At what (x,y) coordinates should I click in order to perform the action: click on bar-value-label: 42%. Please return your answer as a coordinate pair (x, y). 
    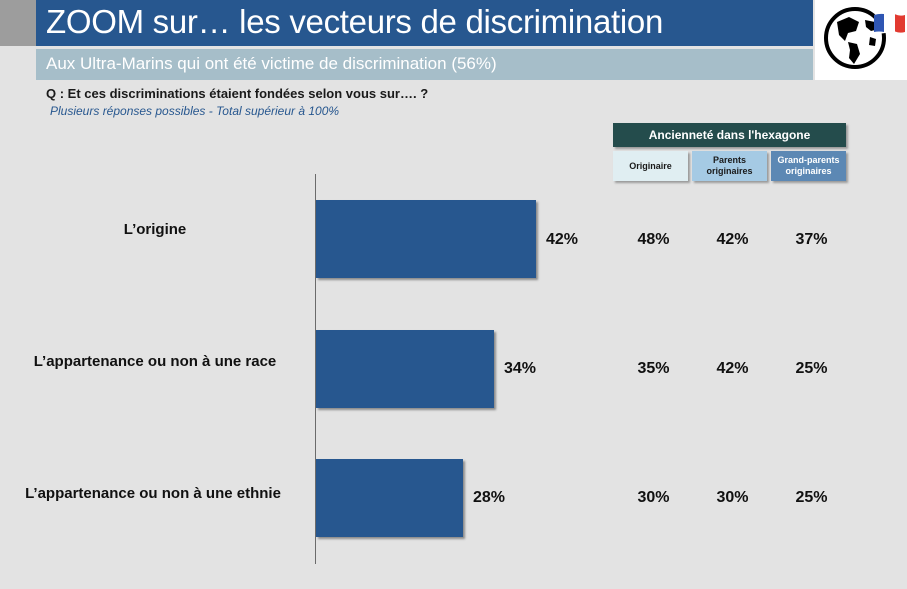
    Looking at the image, I should click on (562, 239).